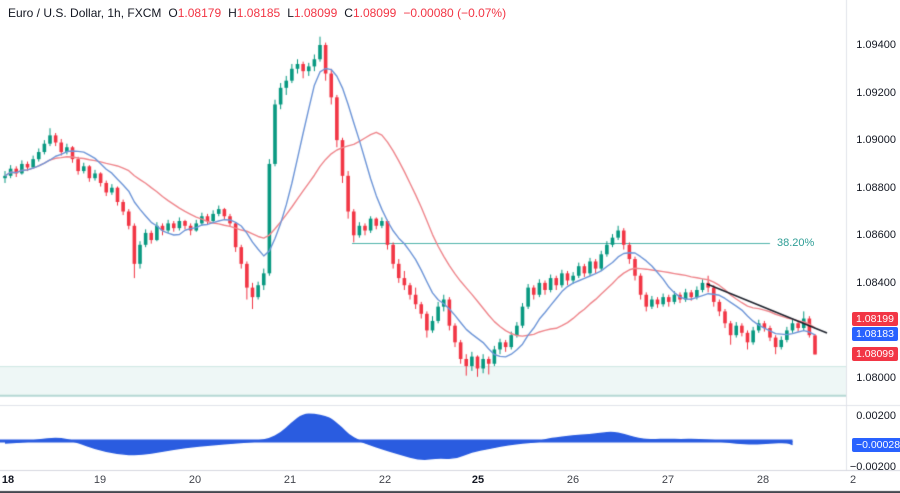  I want to click on ohlc-label: H, so click(232, 13).